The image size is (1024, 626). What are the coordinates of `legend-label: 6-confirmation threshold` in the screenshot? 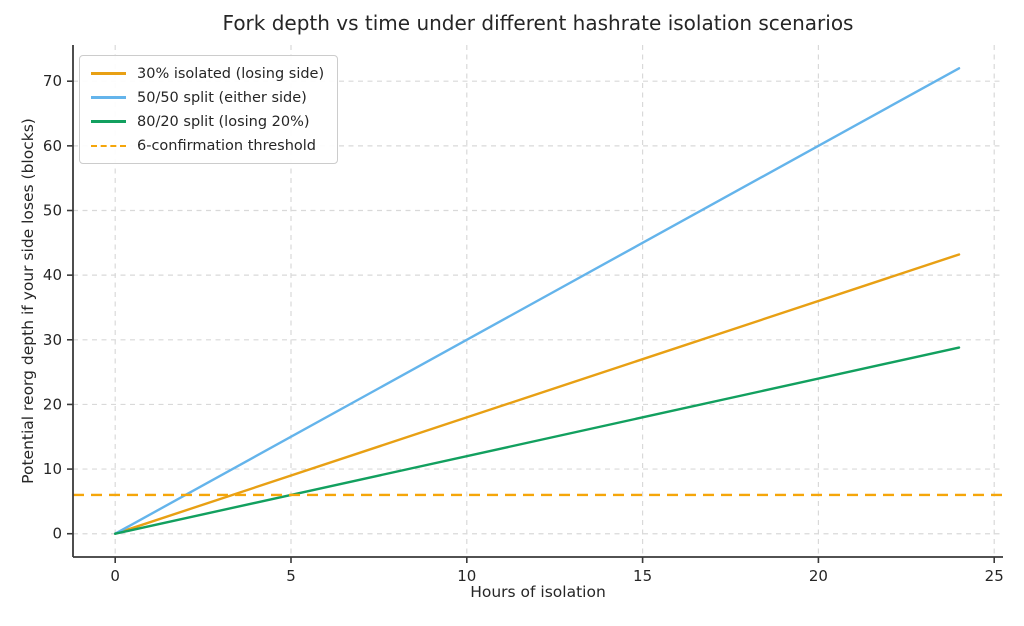 It's located at (227, 145).